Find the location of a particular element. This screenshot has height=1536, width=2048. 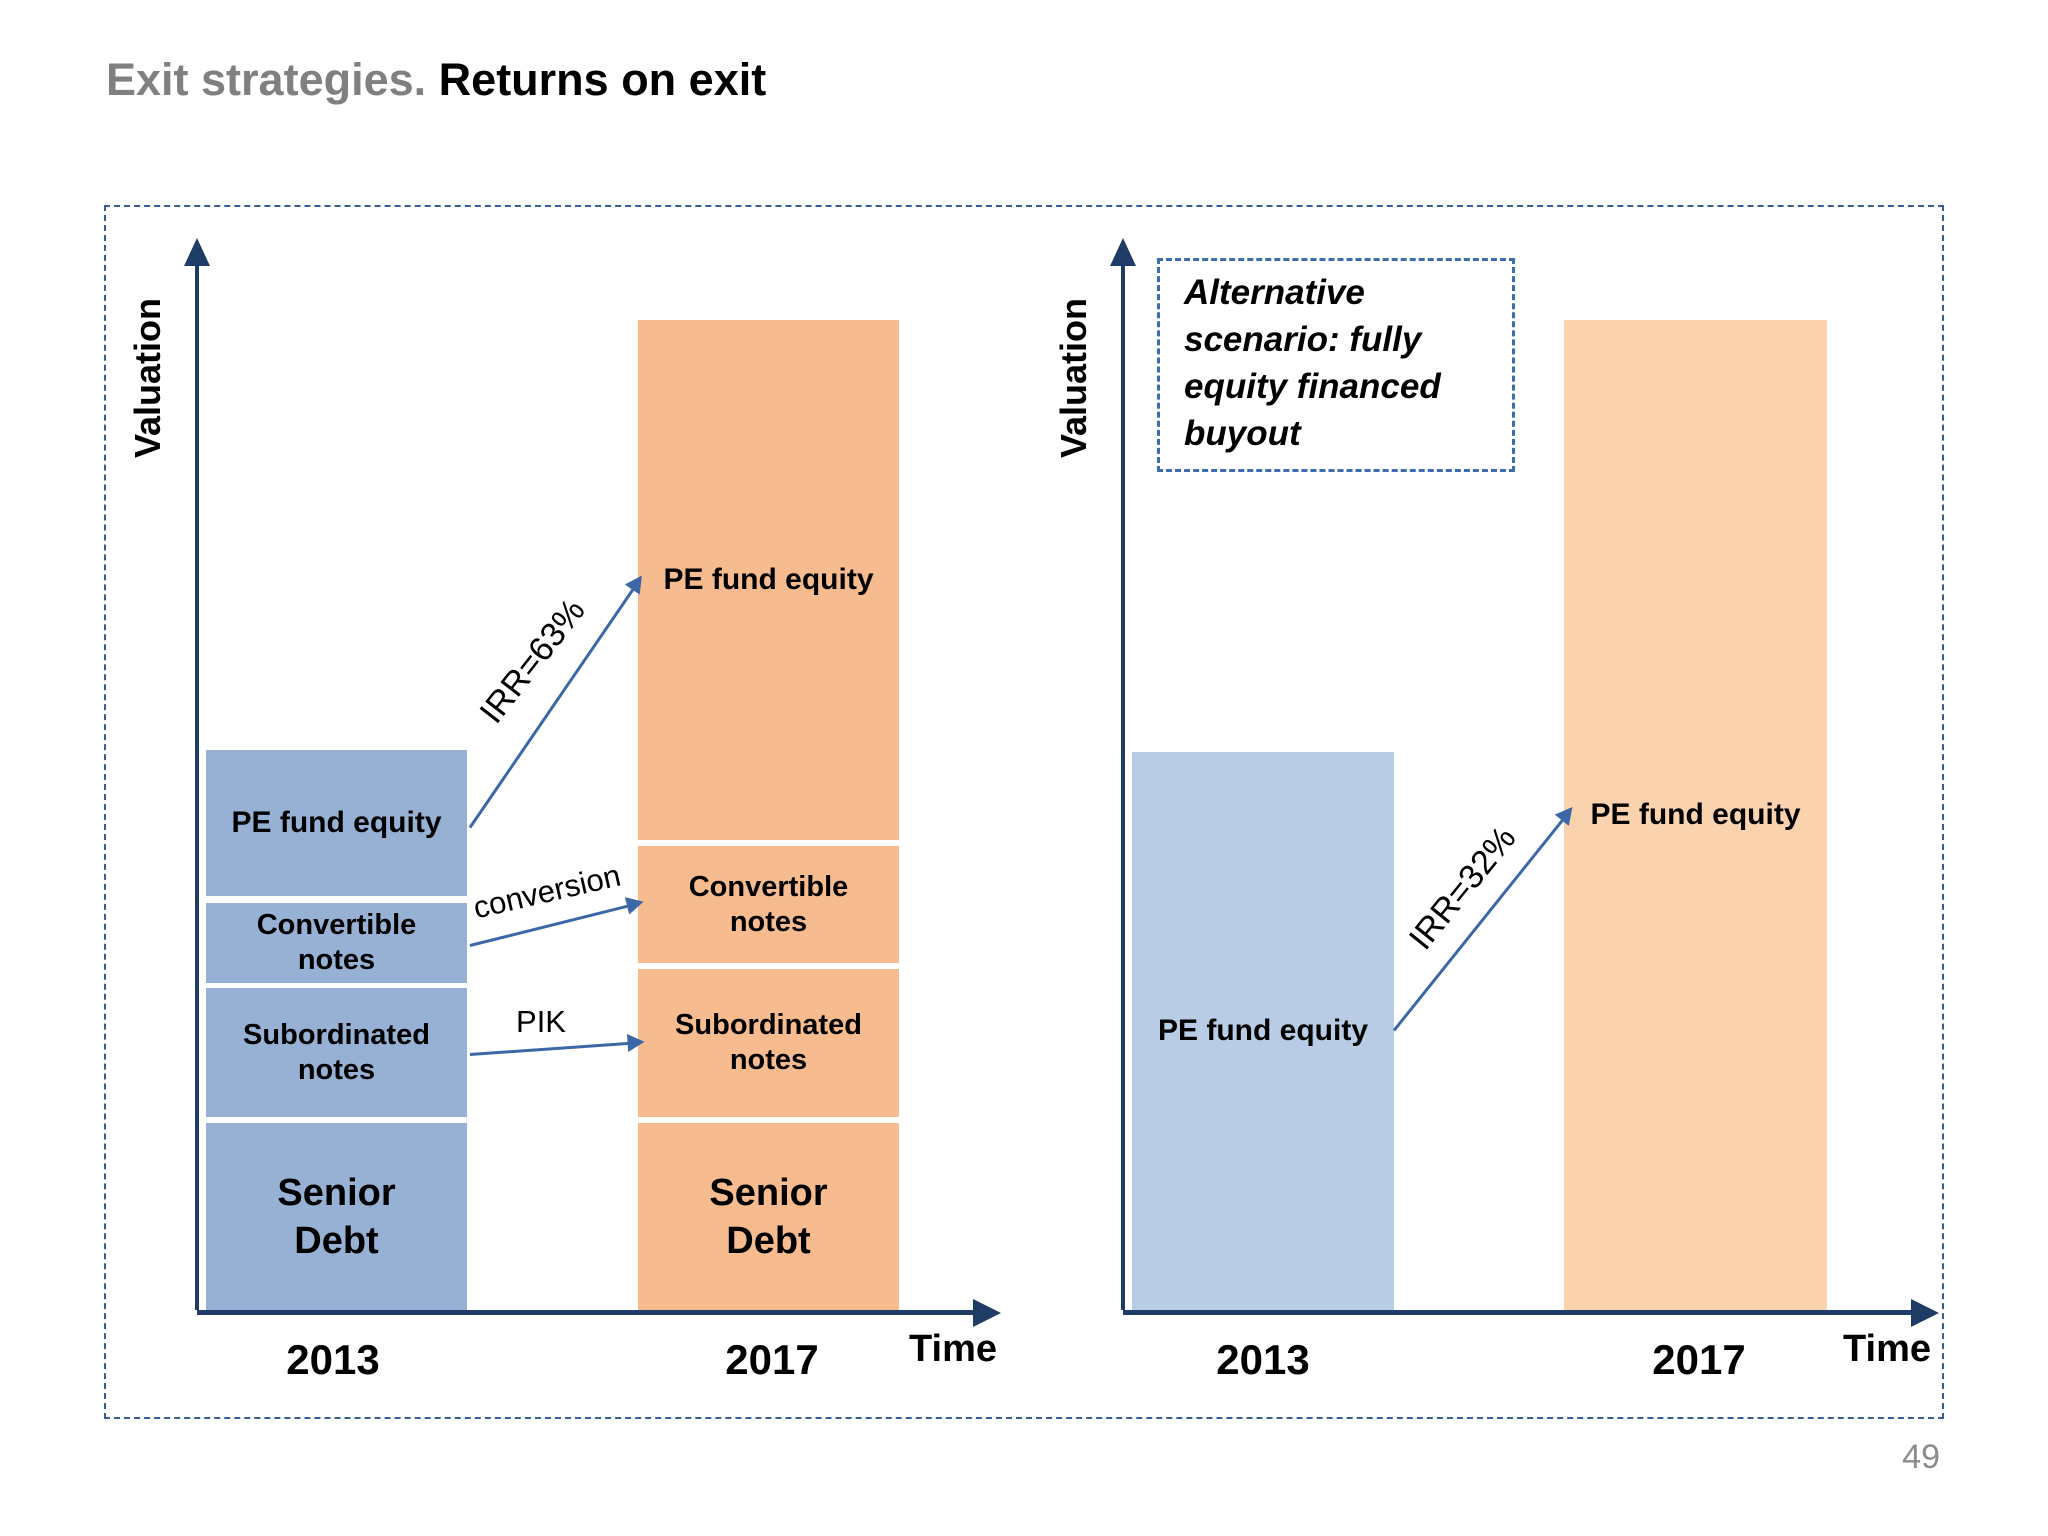

left-x-axis-label: Time is located at coordinates (952, 1349).